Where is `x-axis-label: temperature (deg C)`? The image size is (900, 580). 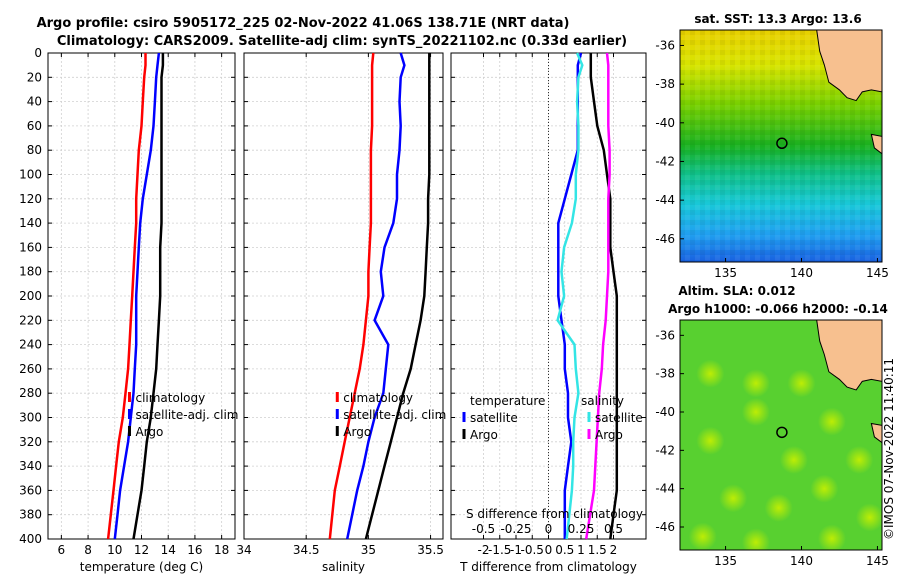 x-axis-label: temperature (deg C) is located at coordinates (141, 567).